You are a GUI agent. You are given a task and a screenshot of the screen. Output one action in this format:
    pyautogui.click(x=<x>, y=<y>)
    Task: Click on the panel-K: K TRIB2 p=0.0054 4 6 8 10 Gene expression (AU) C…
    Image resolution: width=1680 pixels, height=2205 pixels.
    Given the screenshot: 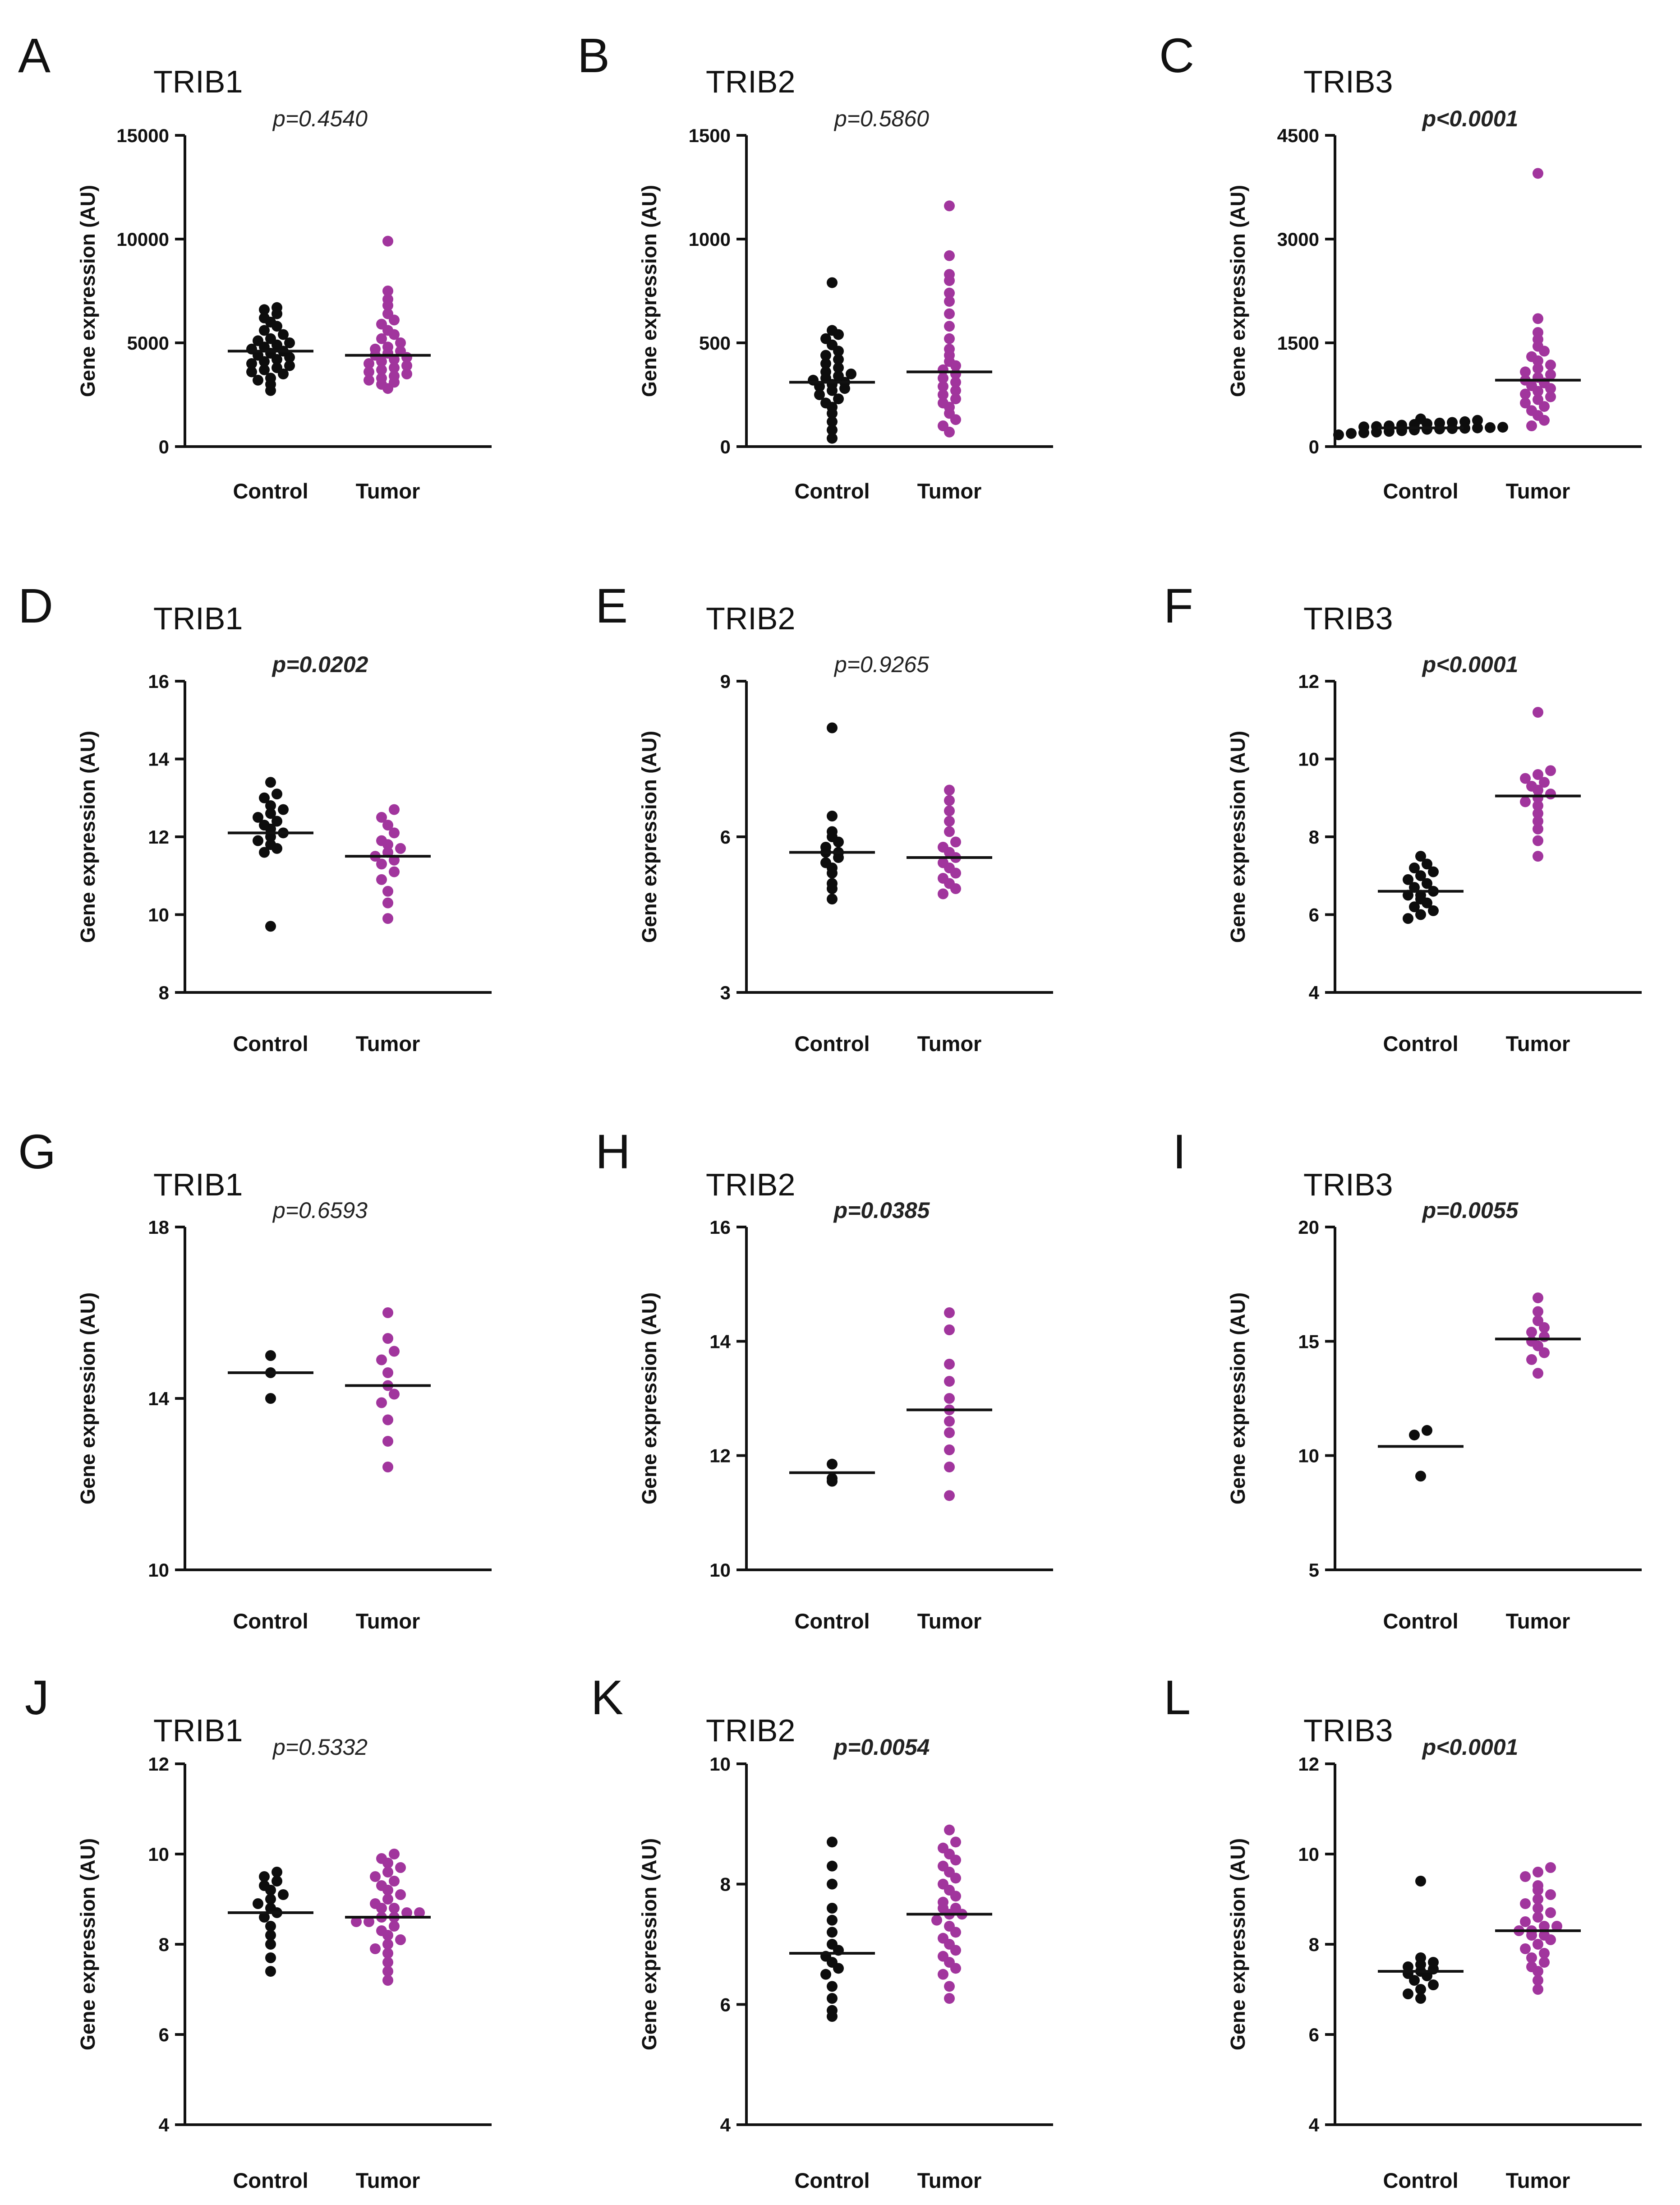 What is the action you would take?
    pyautogui.click(x=822, y=1931)
    